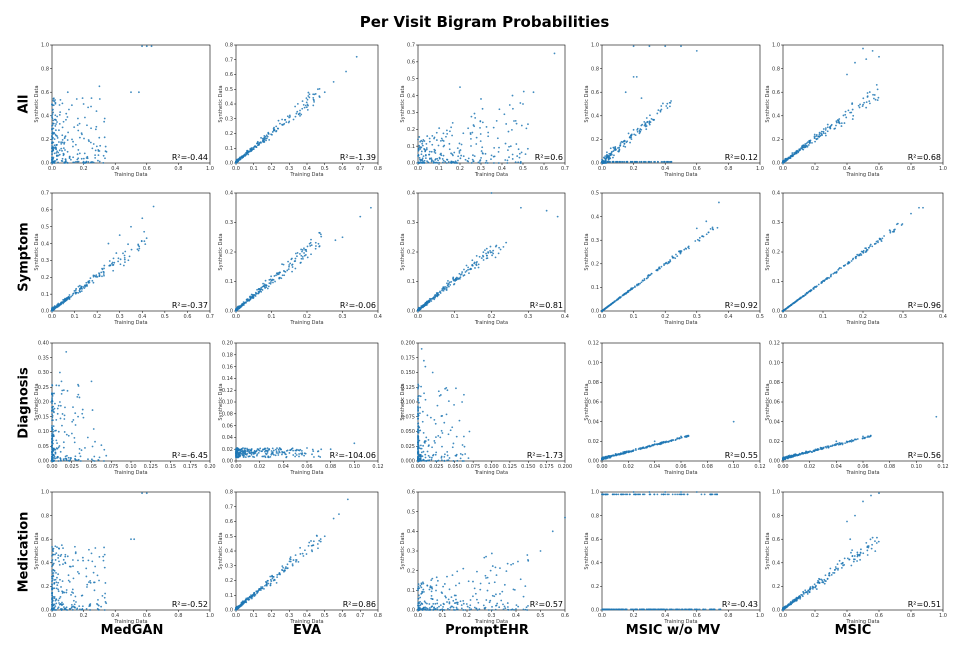  What do you see at coordinates (595, 46) in the screenshot?
I see `y-tick-label: 1.0` at bounding box center [595, 46].